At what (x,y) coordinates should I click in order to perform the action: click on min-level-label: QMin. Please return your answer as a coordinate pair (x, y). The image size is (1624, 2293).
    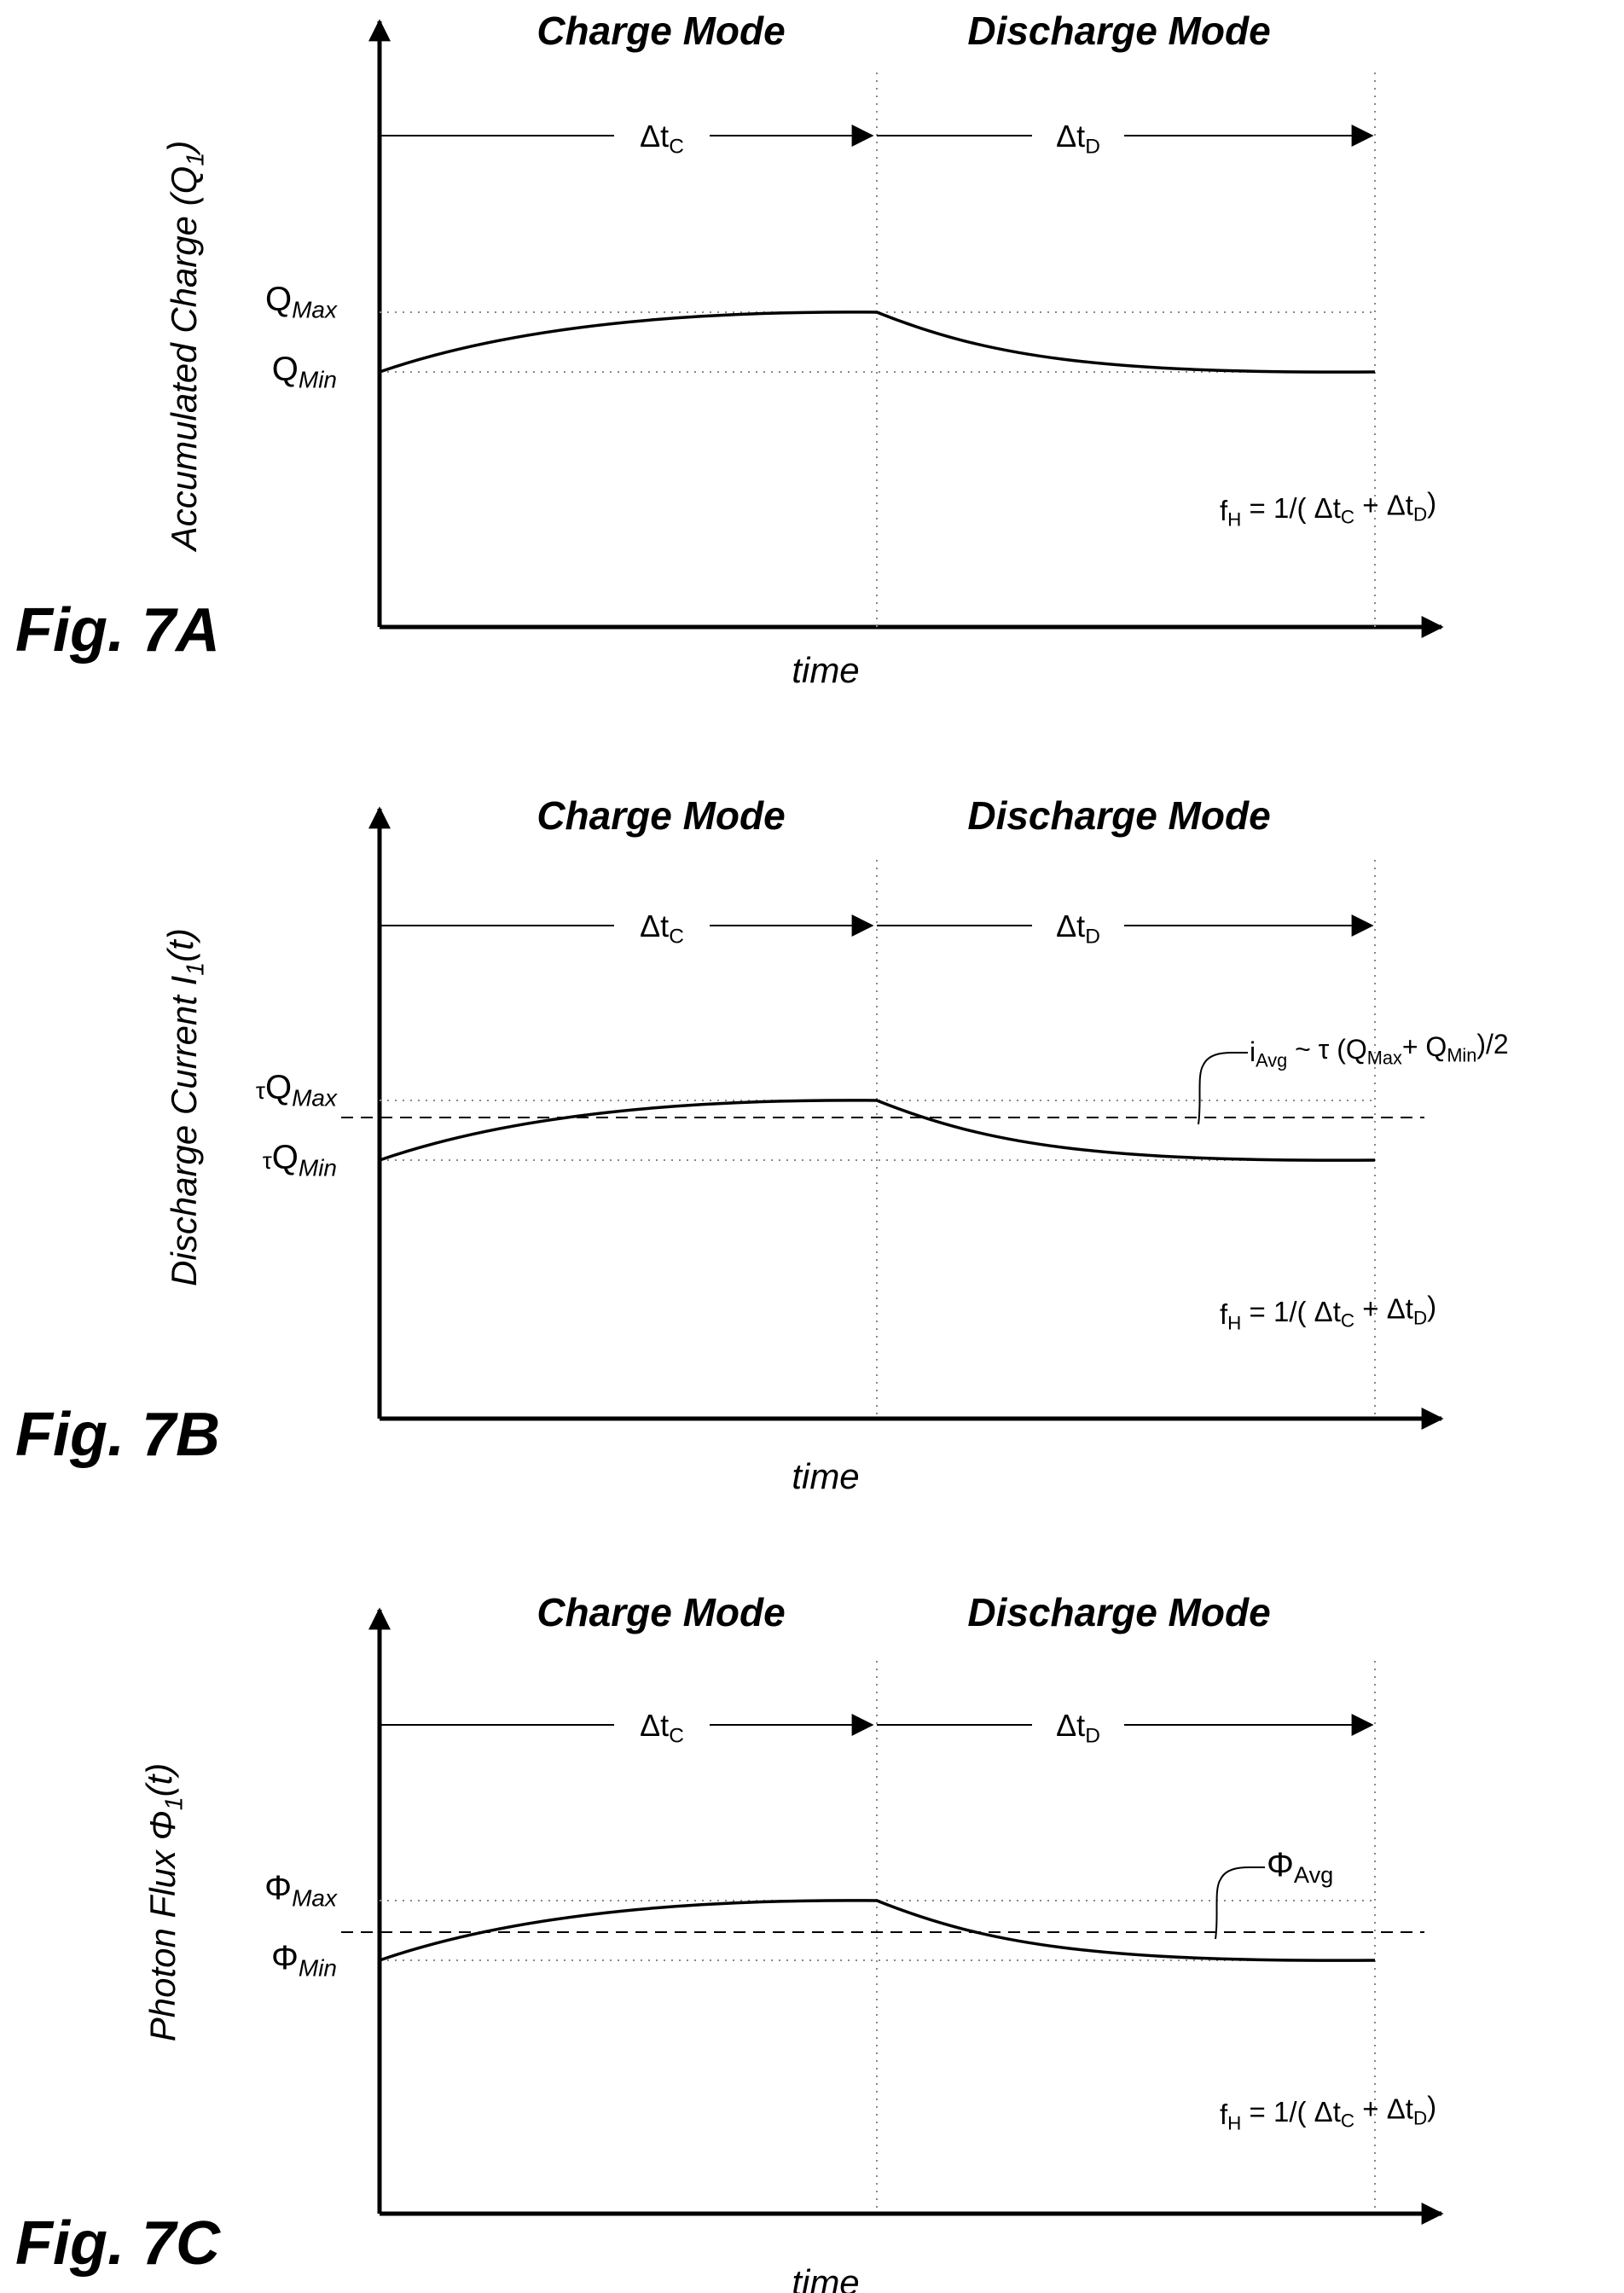
    Looking at the image, I should click on (304, 371).